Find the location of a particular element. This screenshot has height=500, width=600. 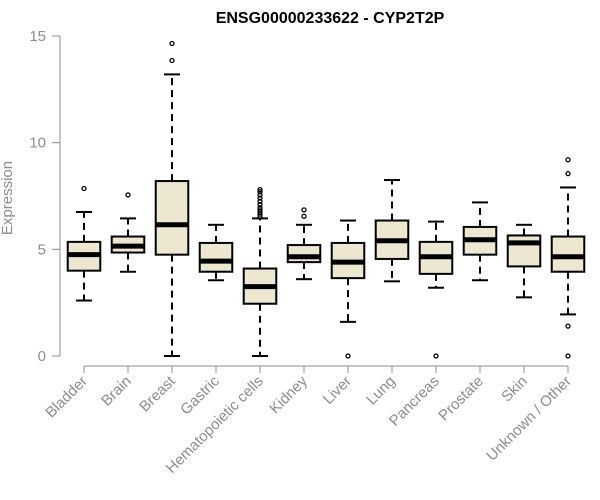

box-pancreas is located at coordinates (436, 289).